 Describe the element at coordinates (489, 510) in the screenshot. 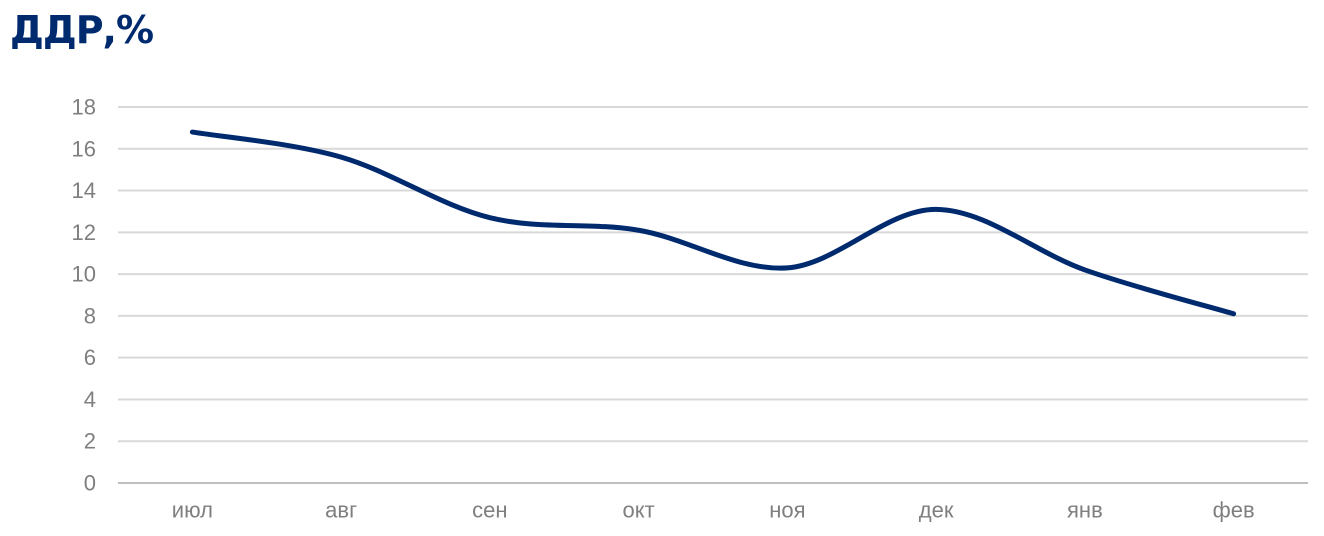

I see `x-tick-label: сен` at that location.